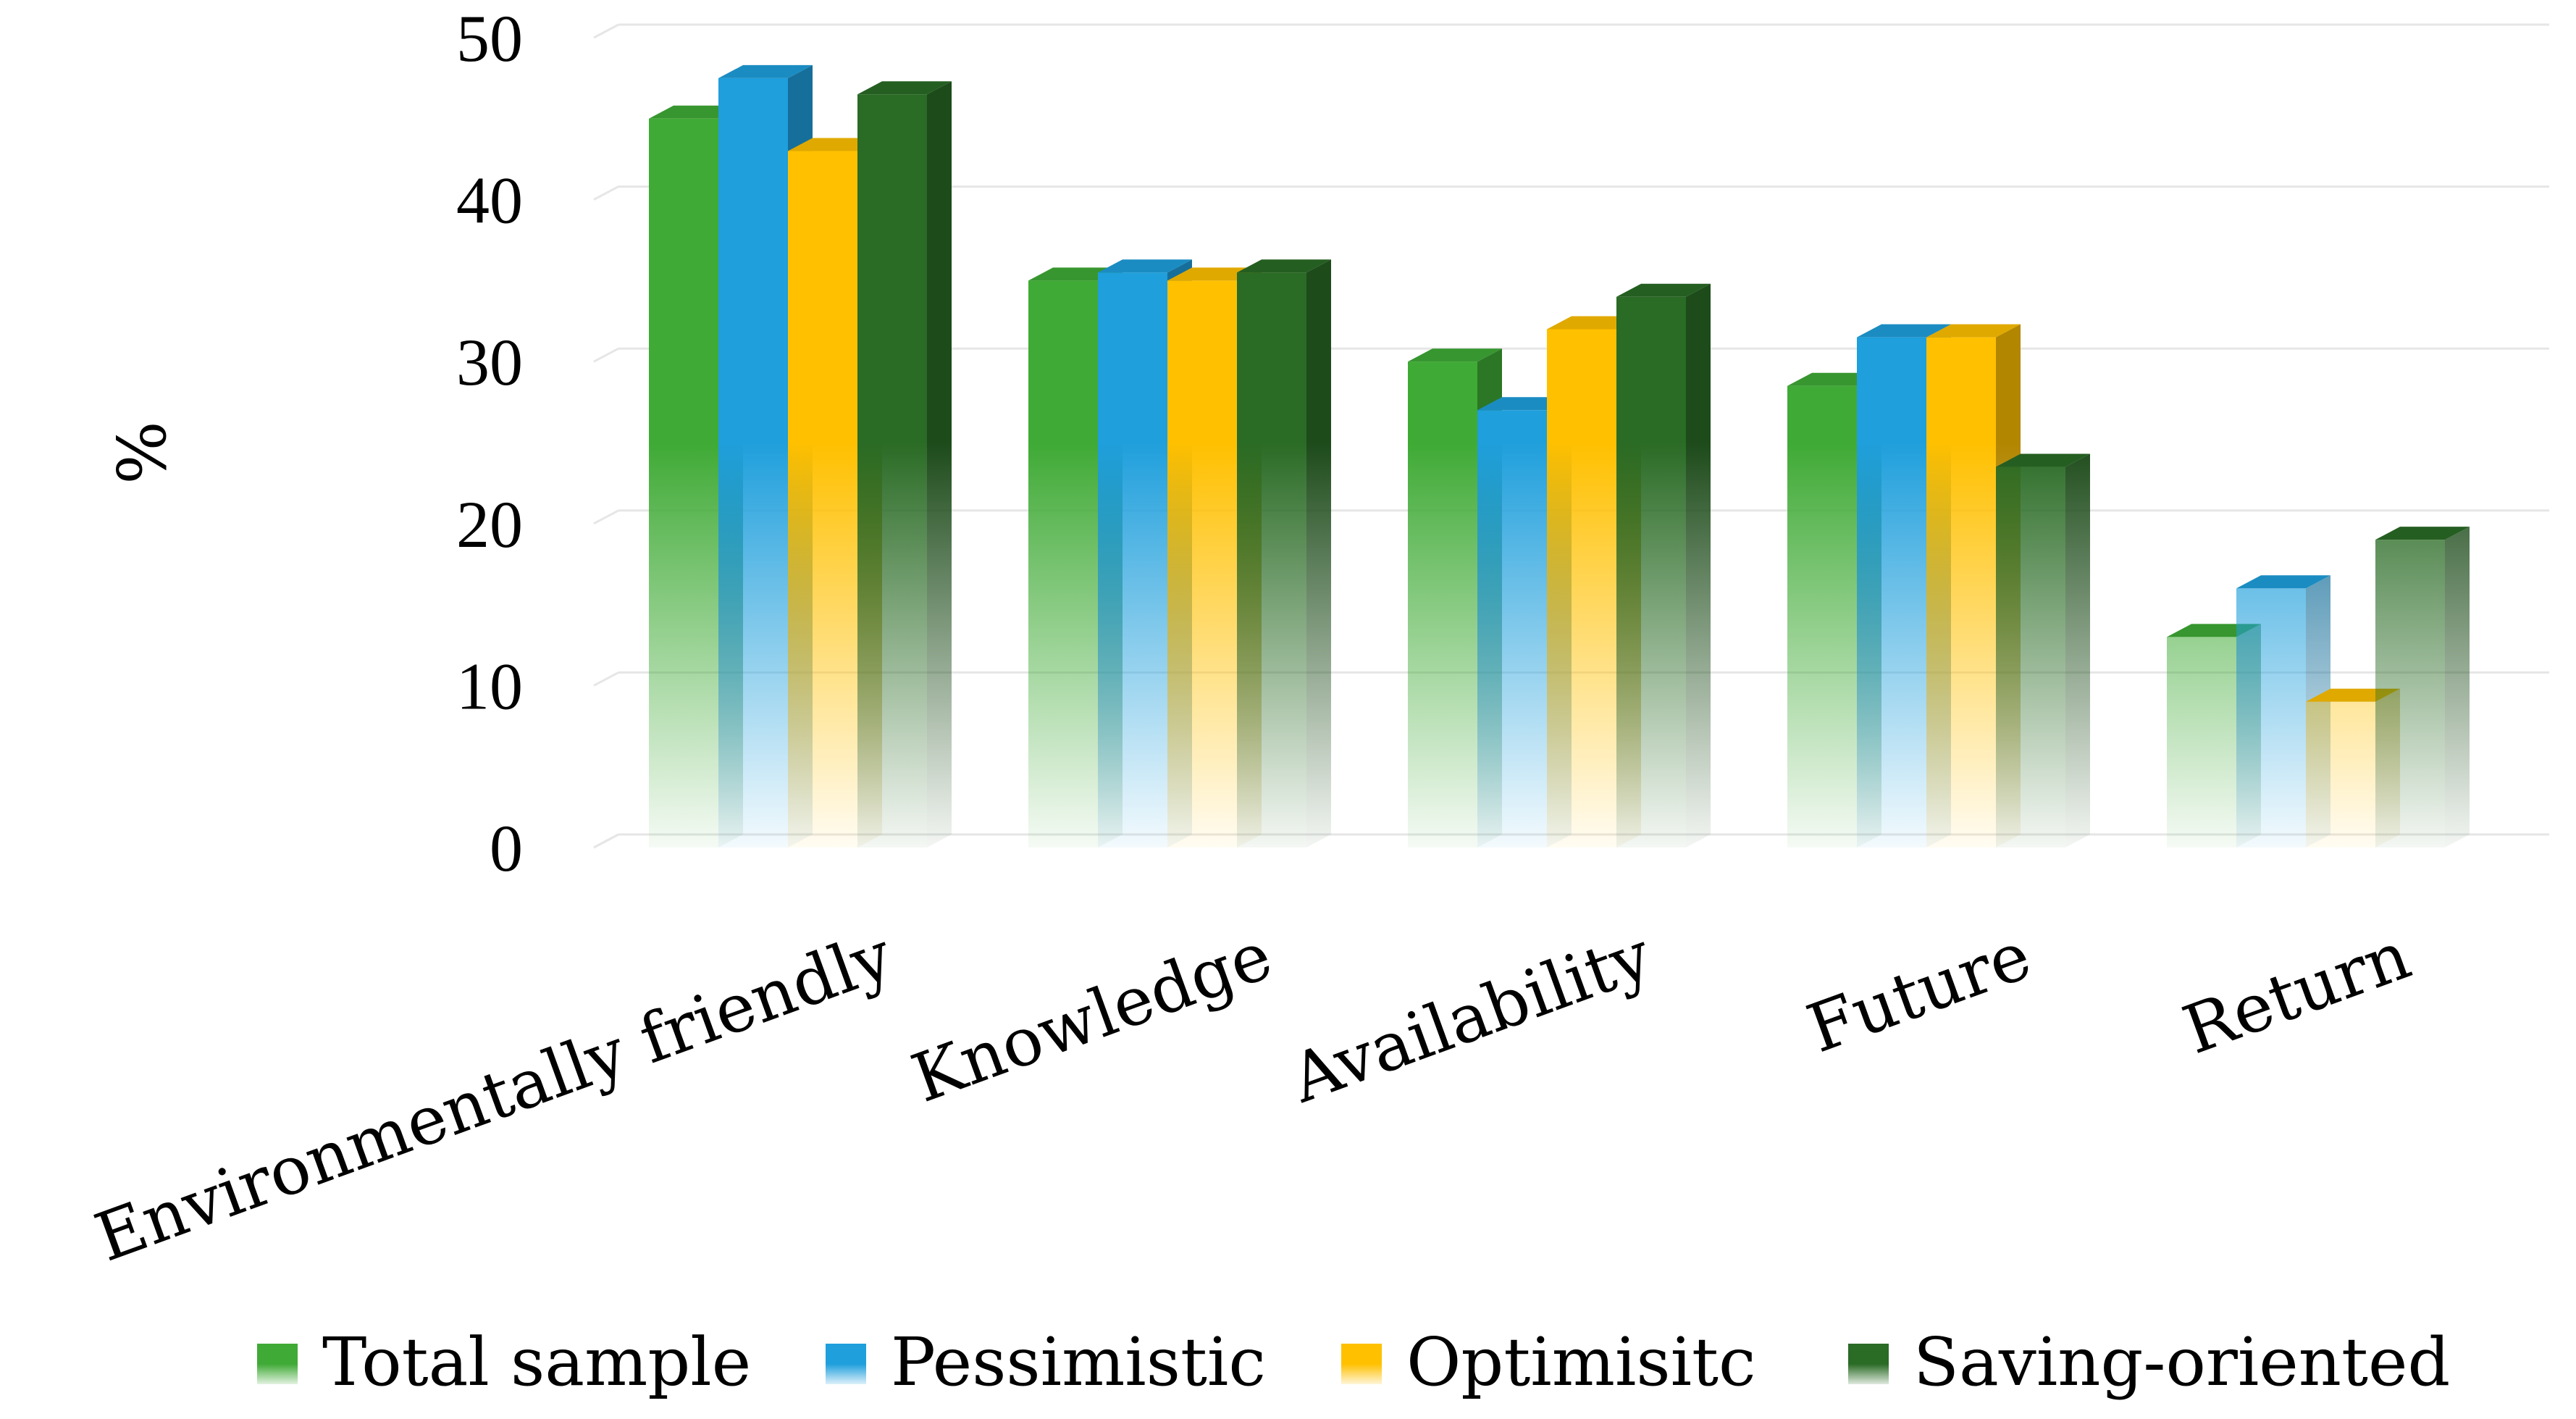 The width and height of the screenshot is (2576, 1419). Describe the element at coordinates (1078, 1362) in the screenshot. I see `legend-label: Pessimistic` at that location.